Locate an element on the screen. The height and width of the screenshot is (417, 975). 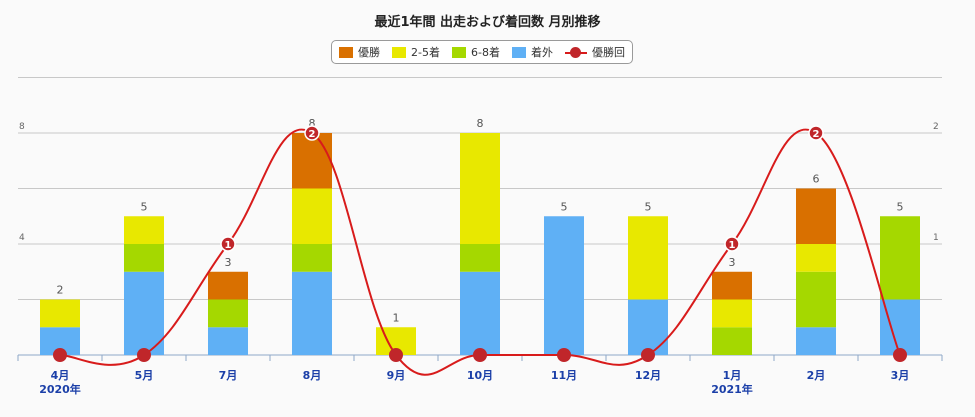
x-tick-sublabel: 2020年 is located at coordinates (60, 389).